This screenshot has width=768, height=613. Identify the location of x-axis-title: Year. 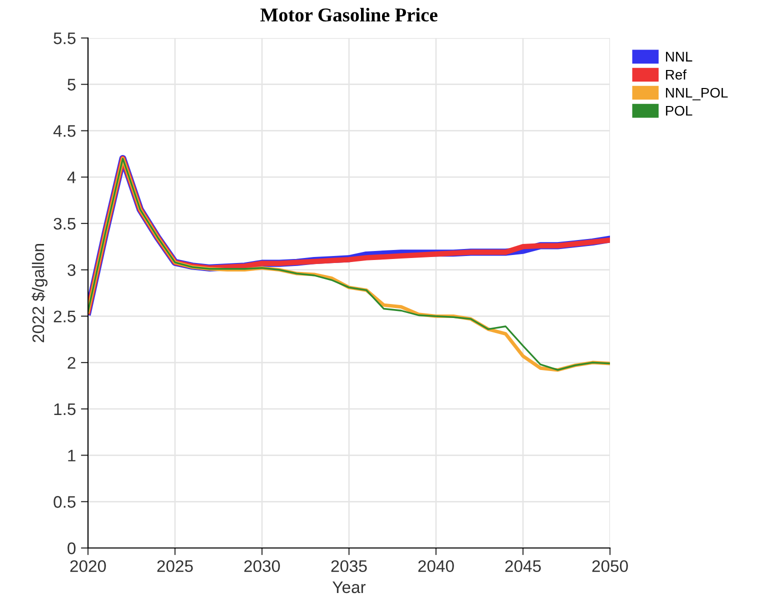
(349, 588).